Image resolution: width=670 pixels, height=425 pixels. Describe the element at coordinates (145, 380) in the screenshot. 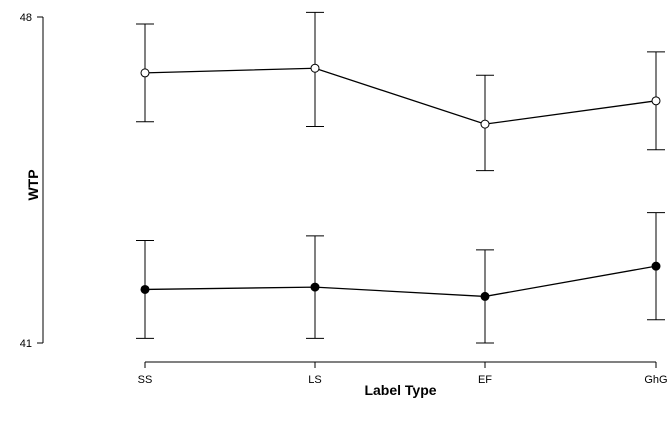

I see `x-tick-label: SS` at that location.